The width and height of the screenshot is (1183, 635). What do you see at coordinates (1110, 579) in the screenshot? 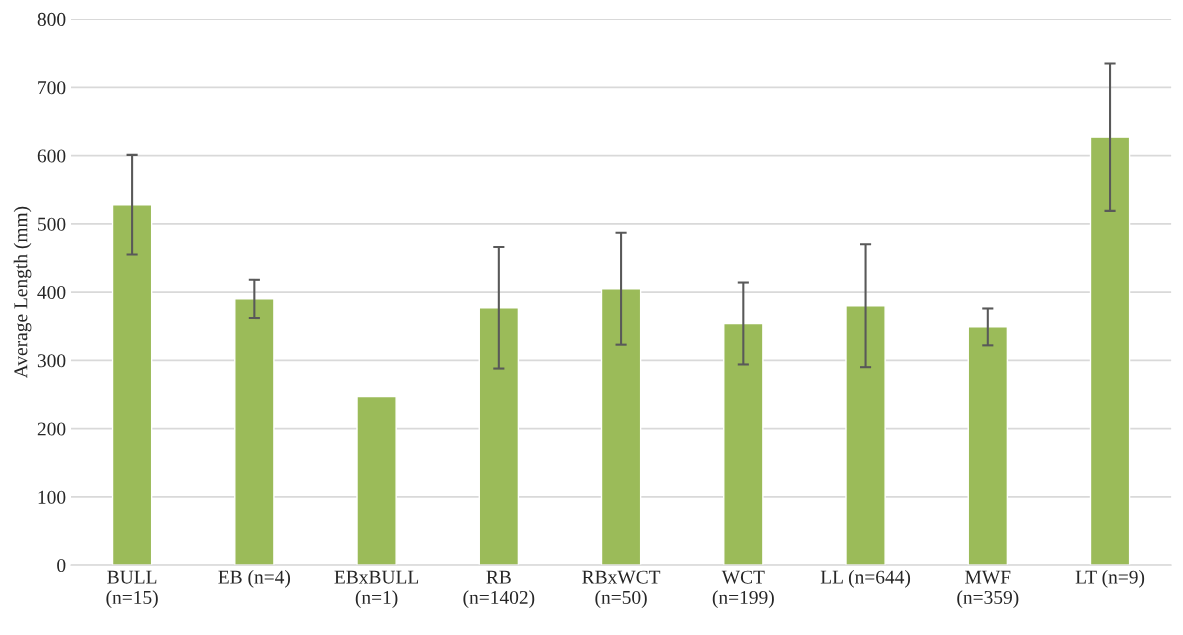
I see `x-tick-label: LT (n=9)` at bounding box center [1110, 579].